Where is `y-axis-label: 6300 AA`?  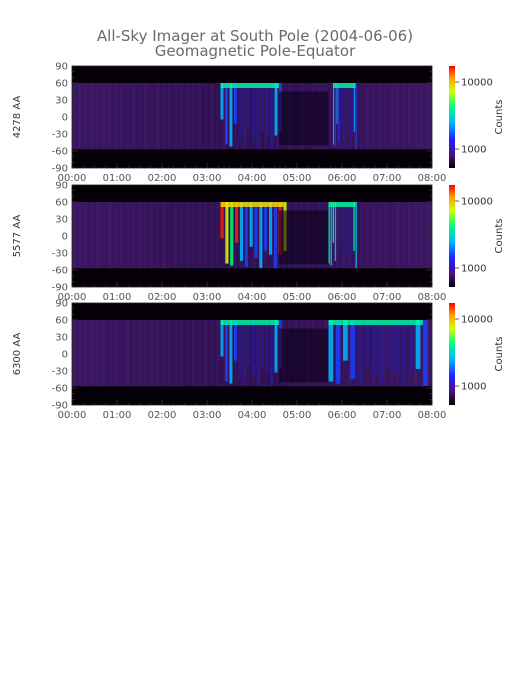 y-axis-label: 6300 AA is located at coordinates (17, 354).